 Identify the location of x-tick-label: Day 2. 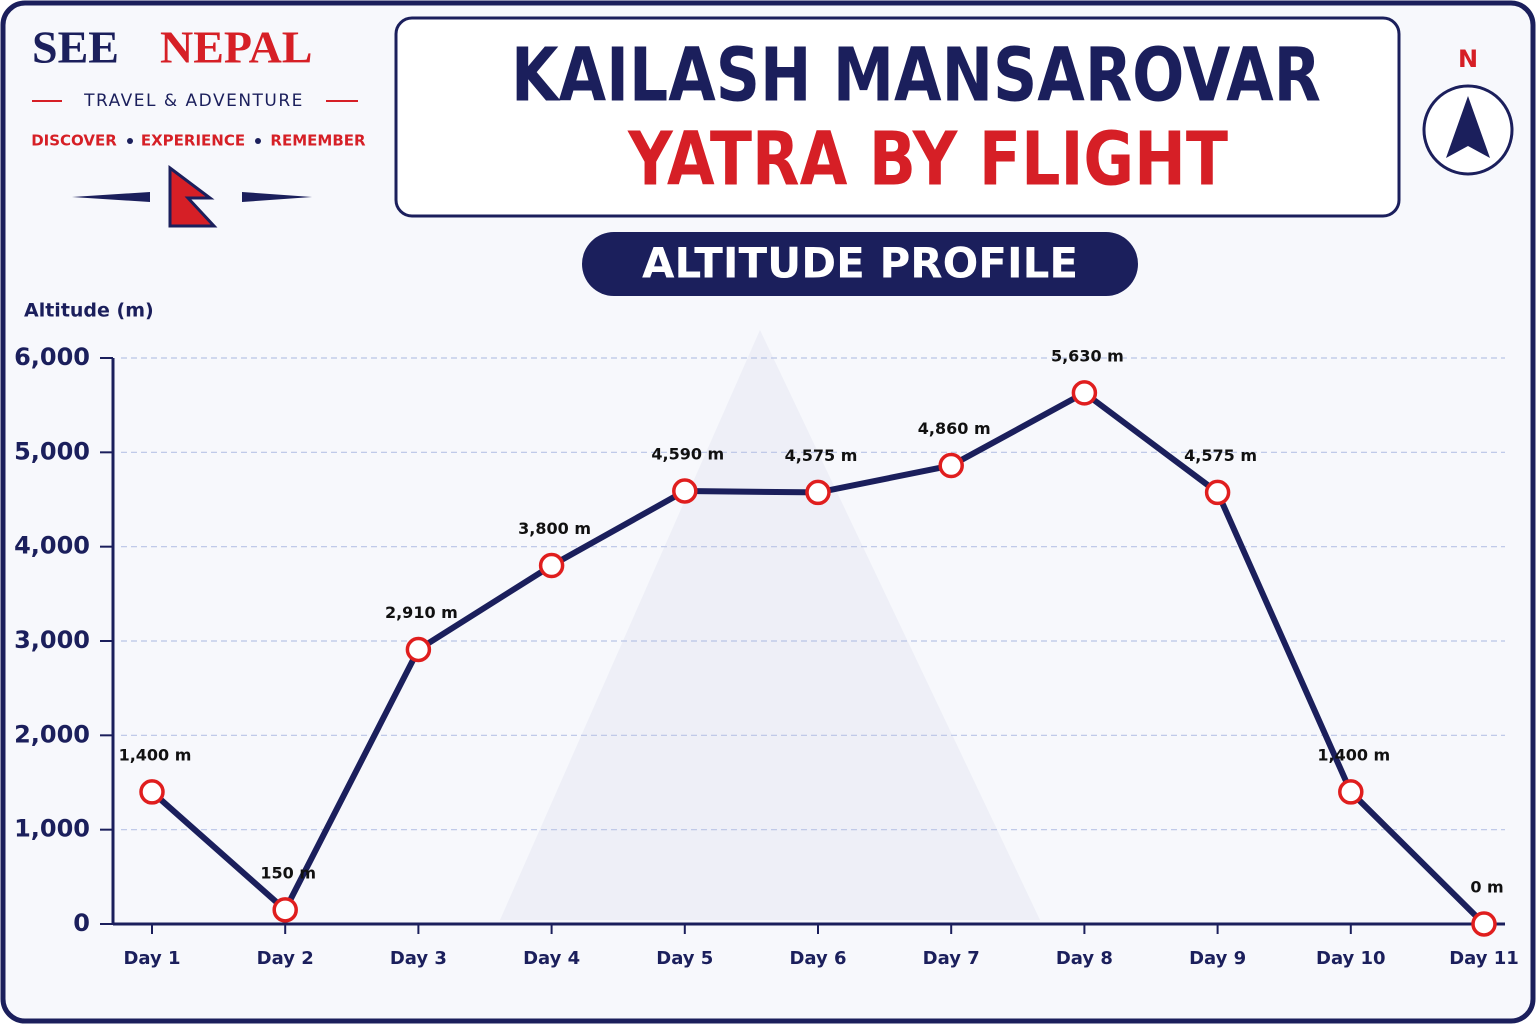
(285, 958).